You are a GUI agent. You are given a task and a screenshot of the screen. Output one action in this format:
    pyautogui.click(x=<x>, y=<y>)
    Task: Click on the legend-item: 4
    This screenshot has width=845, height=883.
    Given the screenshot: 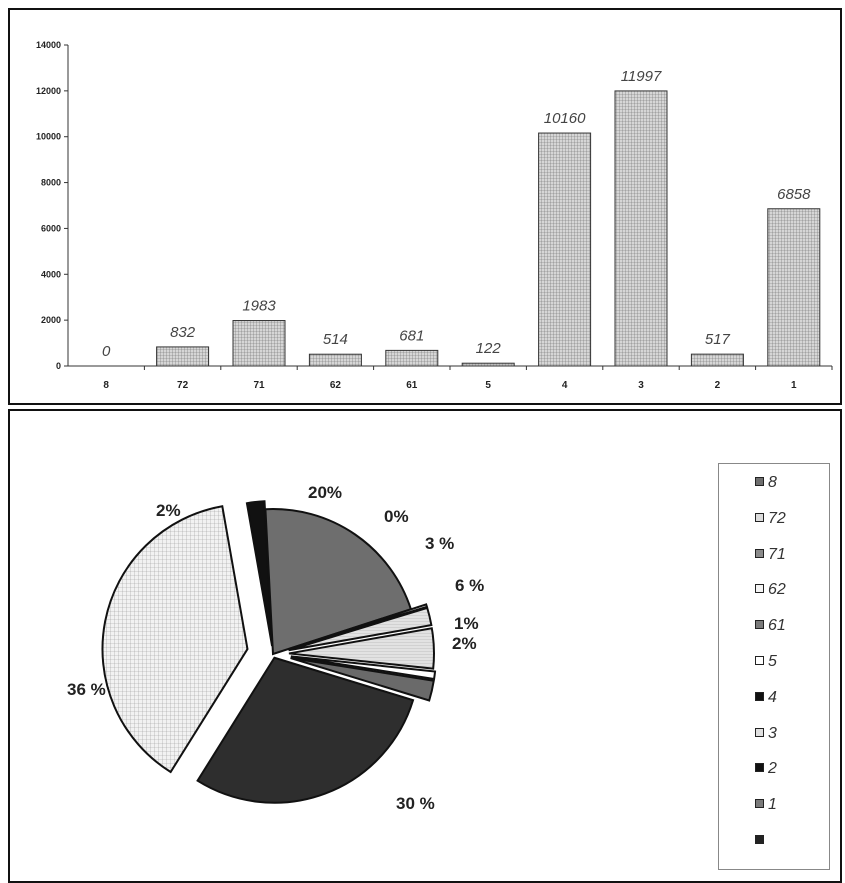 What is the action you would take?
    pyautogui.click(x=766, y=699)
    